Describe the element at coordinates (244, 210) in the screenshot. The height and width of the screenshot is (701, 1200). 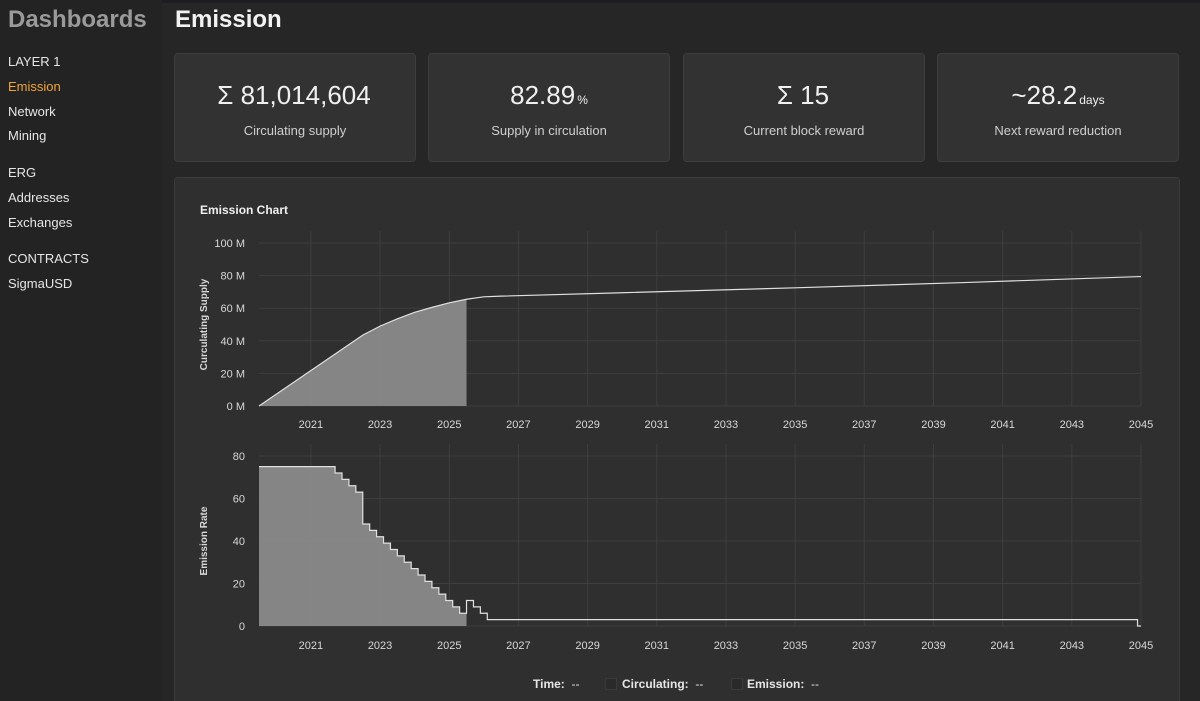
I see `chart-title: Emission Chart` at that location.